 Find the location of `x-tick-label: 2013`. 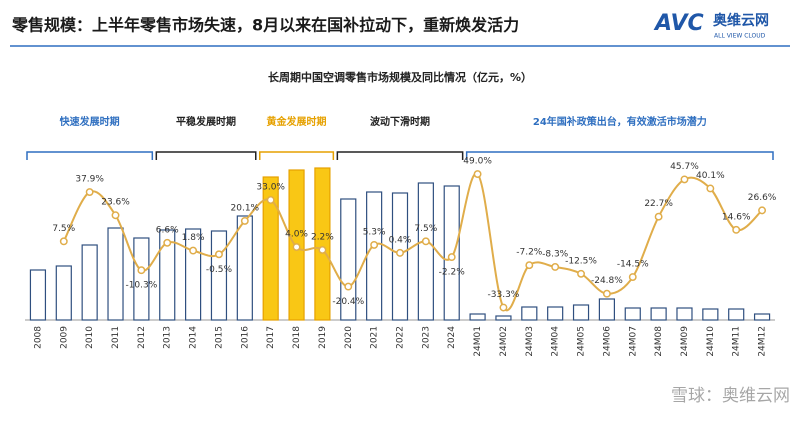

x-tick-label: 2013 is located at coordinates (168, 337).